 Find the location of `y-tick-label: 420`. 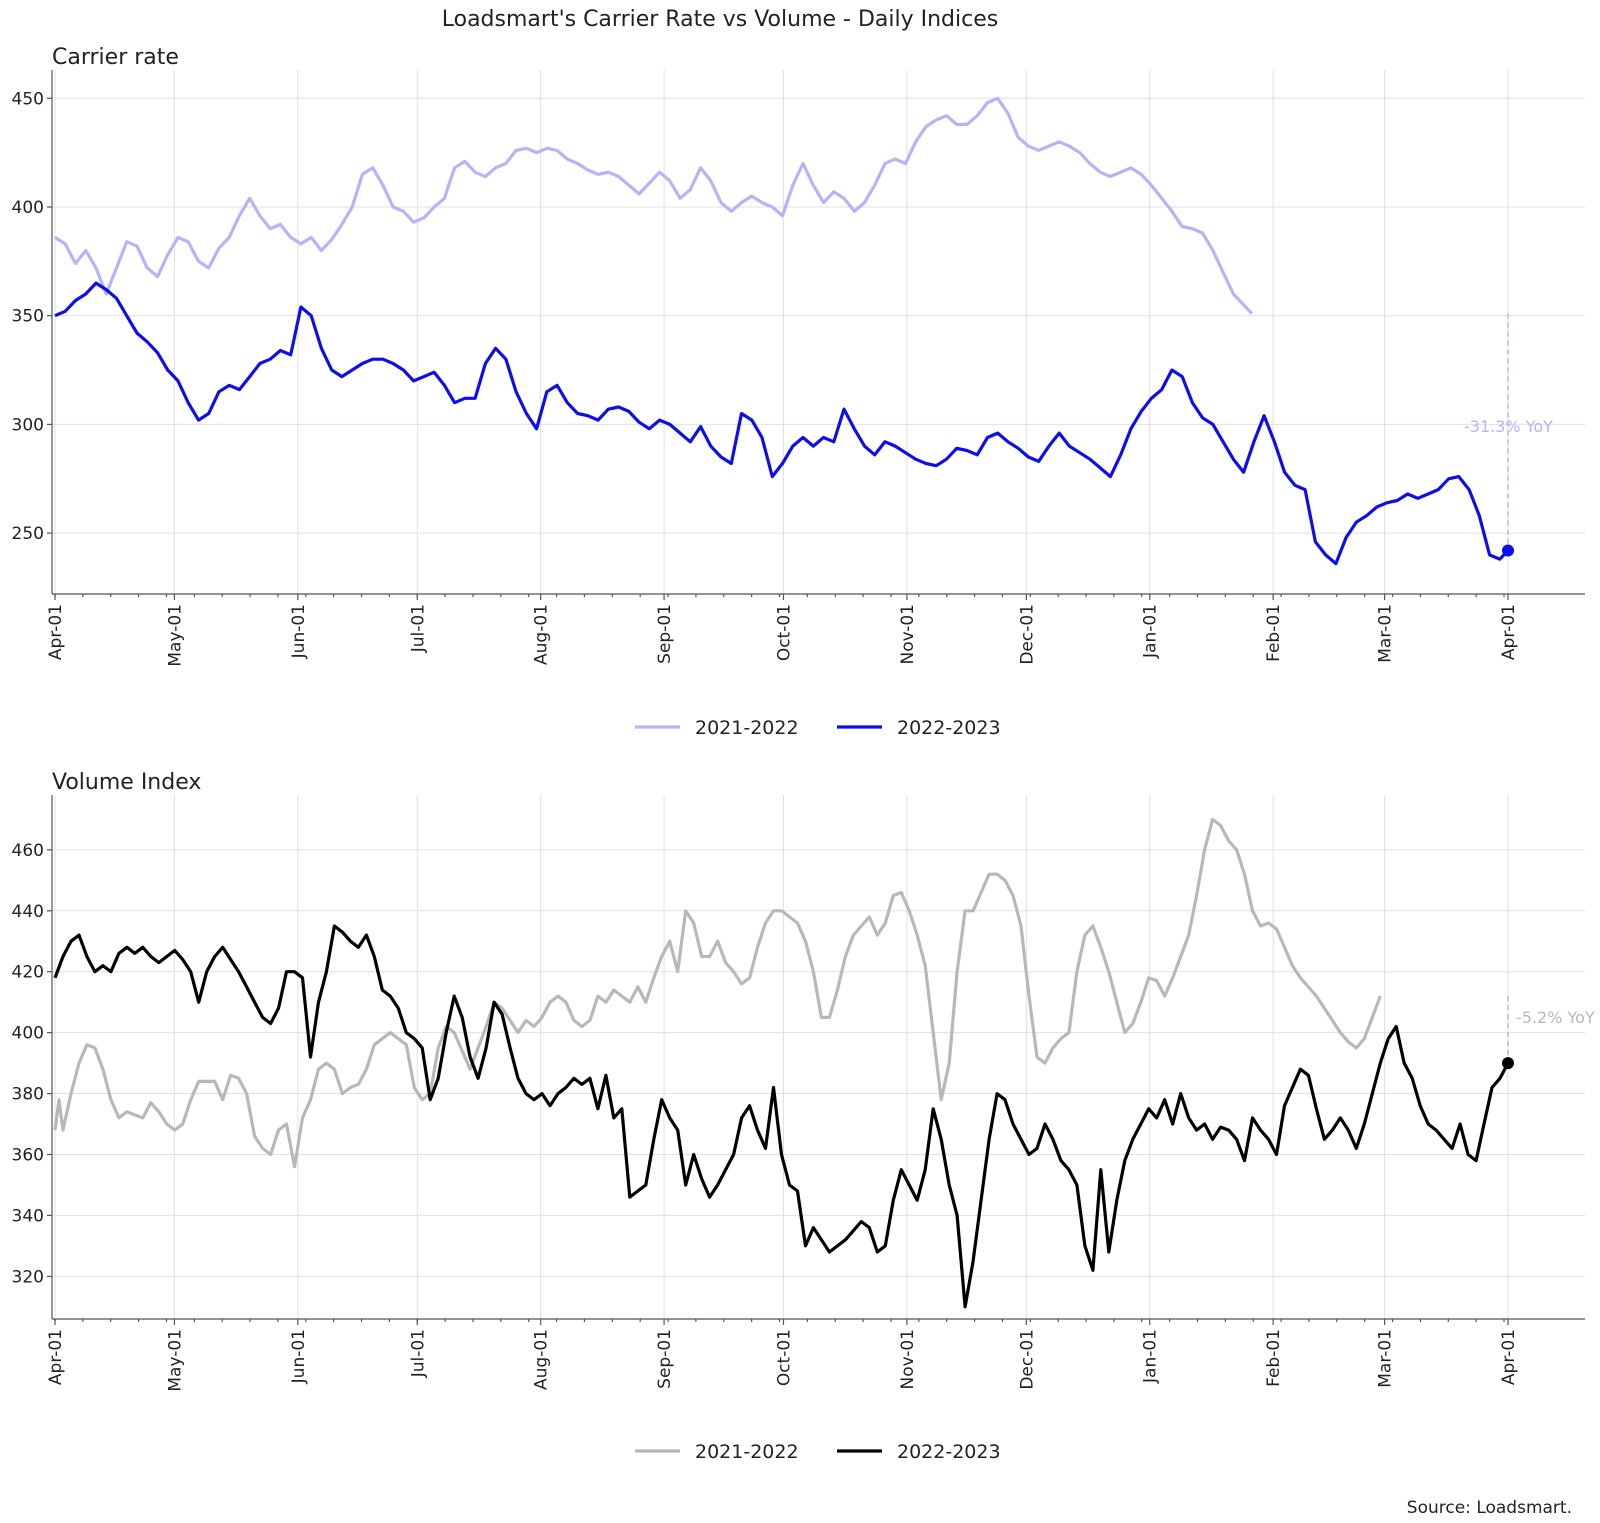

y-tick-label: 420 is located at coordinates (28, 973).